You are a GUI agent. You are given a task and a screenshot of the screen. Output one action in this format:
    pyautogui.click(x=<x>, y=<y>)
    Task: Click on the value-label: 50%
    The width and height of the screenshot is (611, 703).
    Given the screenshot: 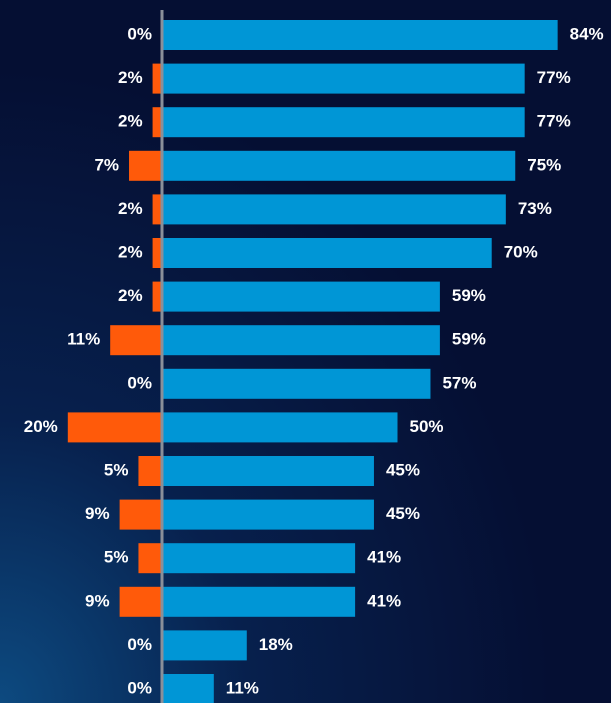 What is the action you would take?
    pyautogui.click(x=427, y=426)
    